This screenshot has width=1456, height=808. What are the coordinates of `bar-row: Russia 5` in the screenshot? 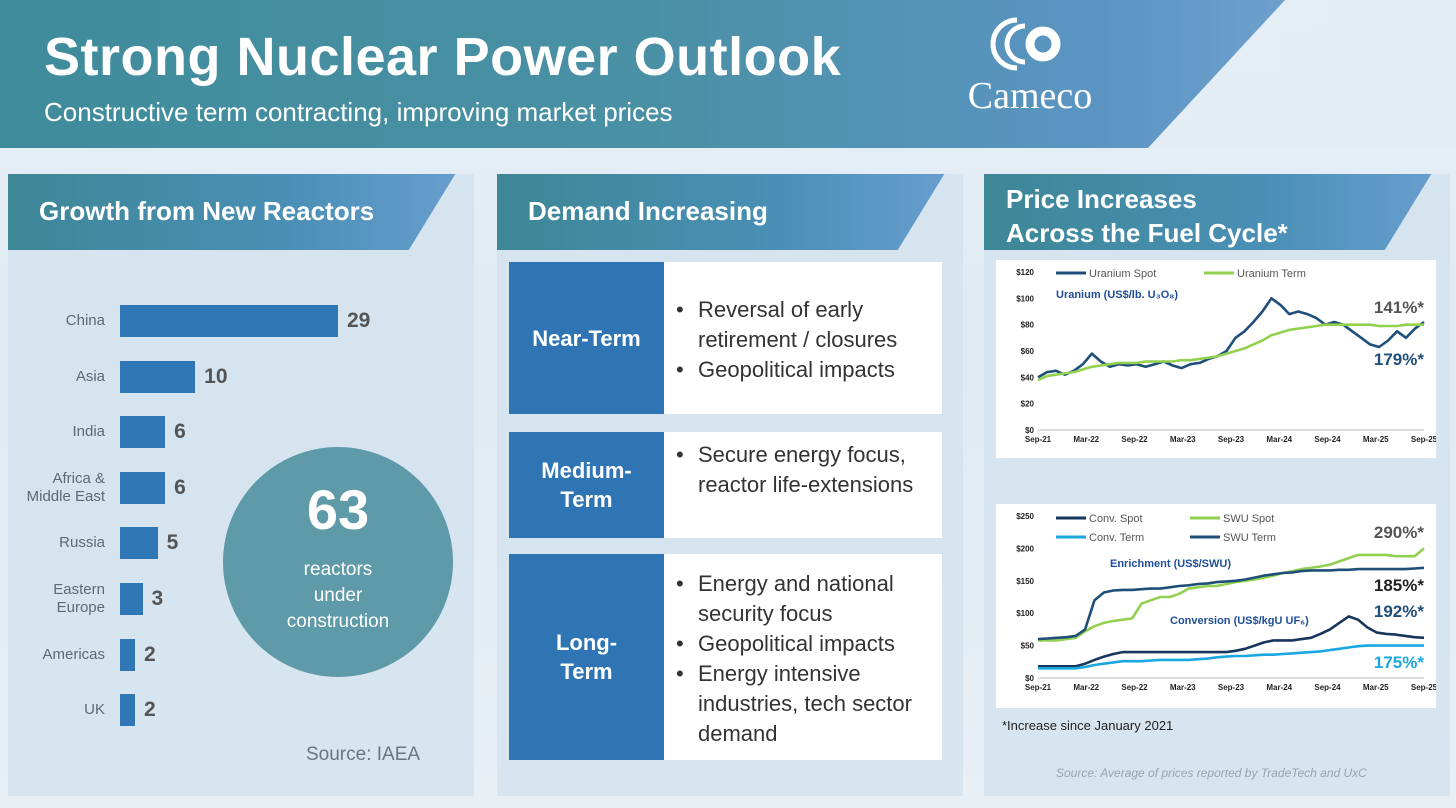 It's located at (241, 543).